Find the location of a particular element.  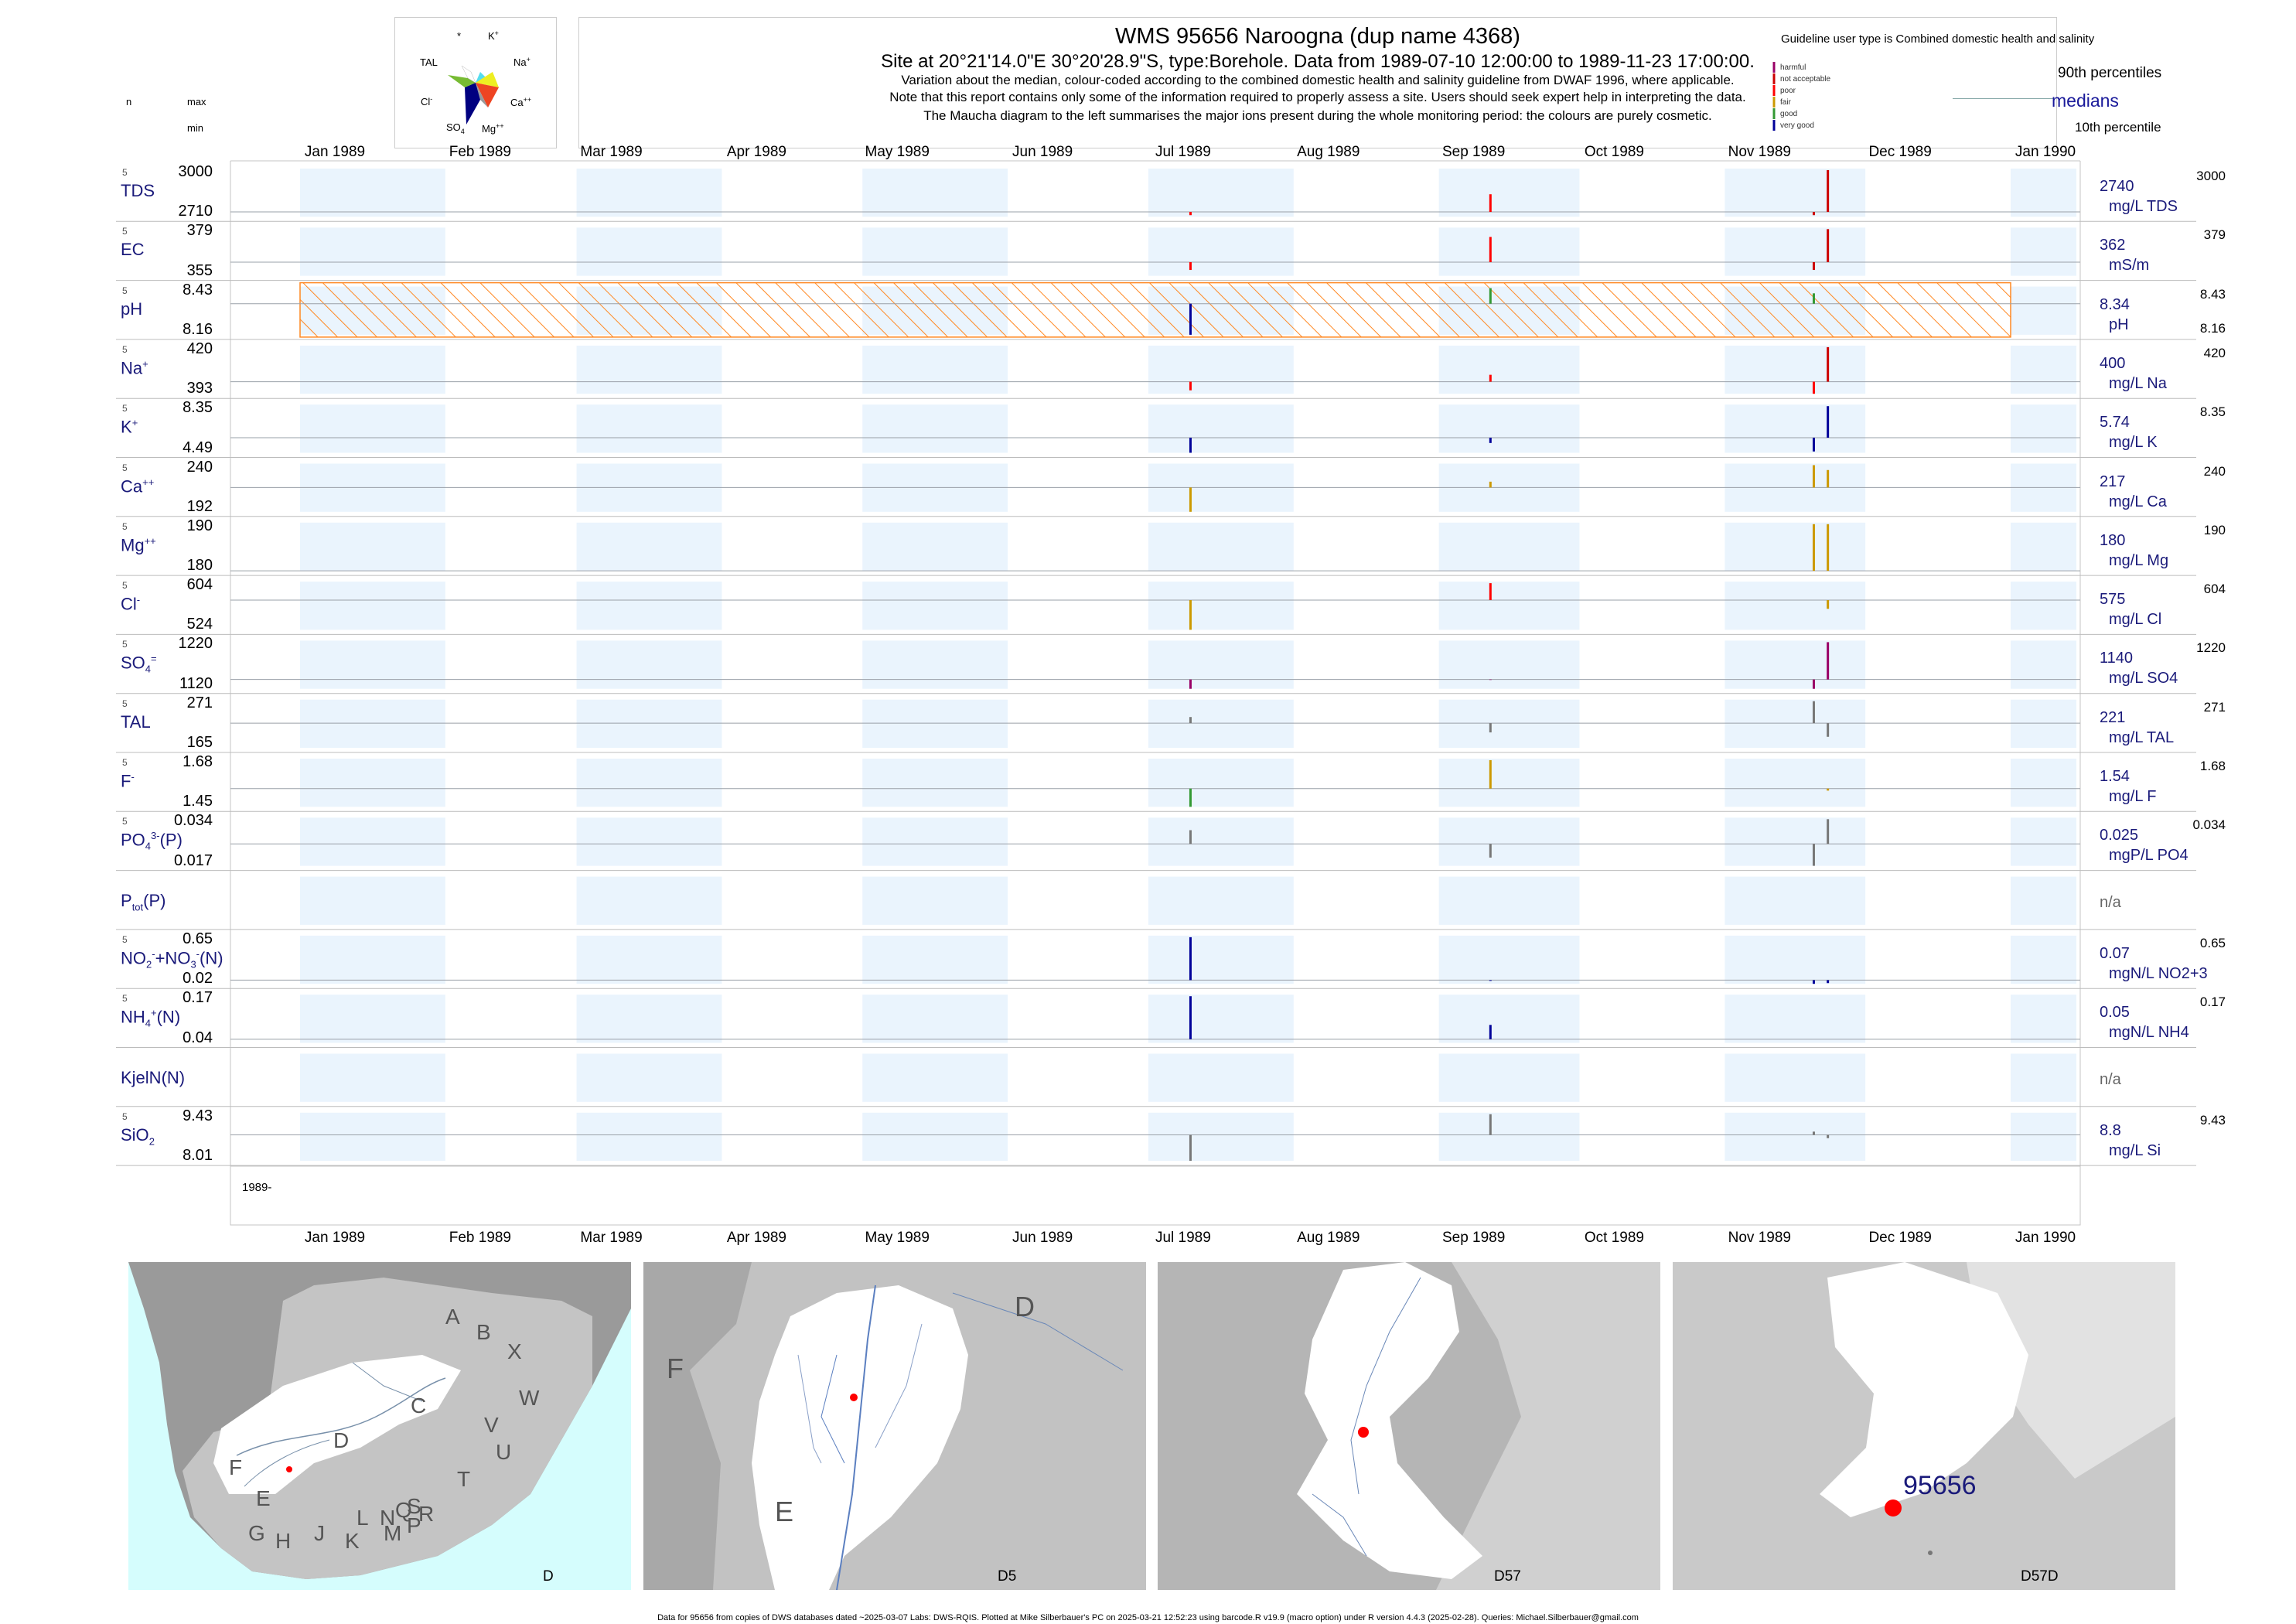

param-rmax-nh4: 0.17 is located at coordinates (2212, 1003).